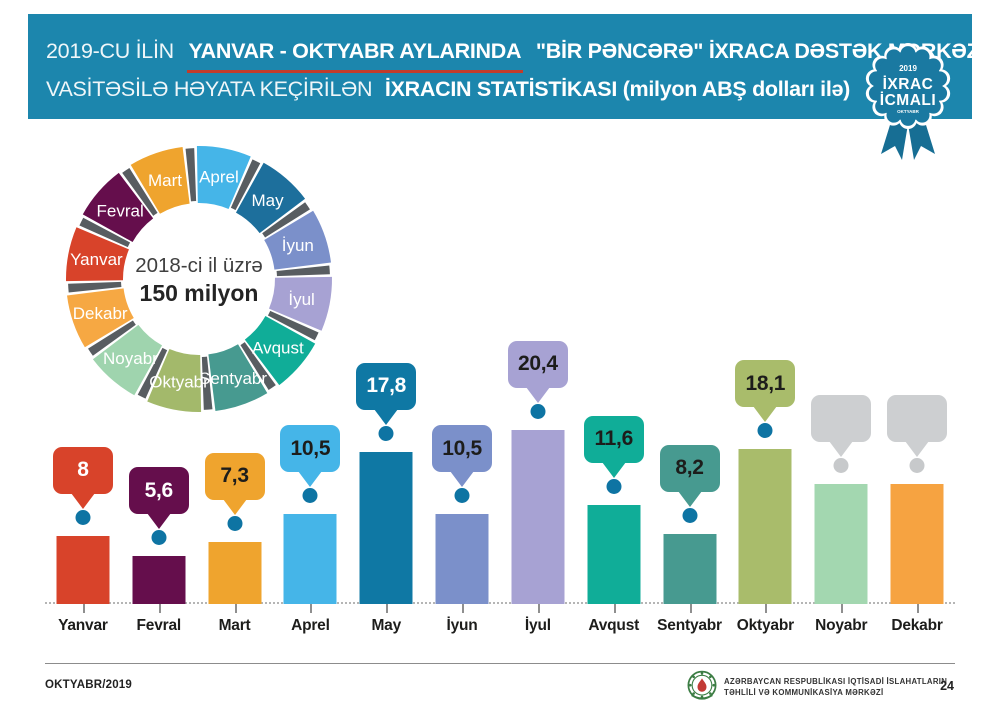 Image resolution: width=1000 pixels, height=707 pixels. Describe the element at coordinates (462, 382) in the screenshot. I see `bar-column-İyun: 10,5 İyun` at that location.